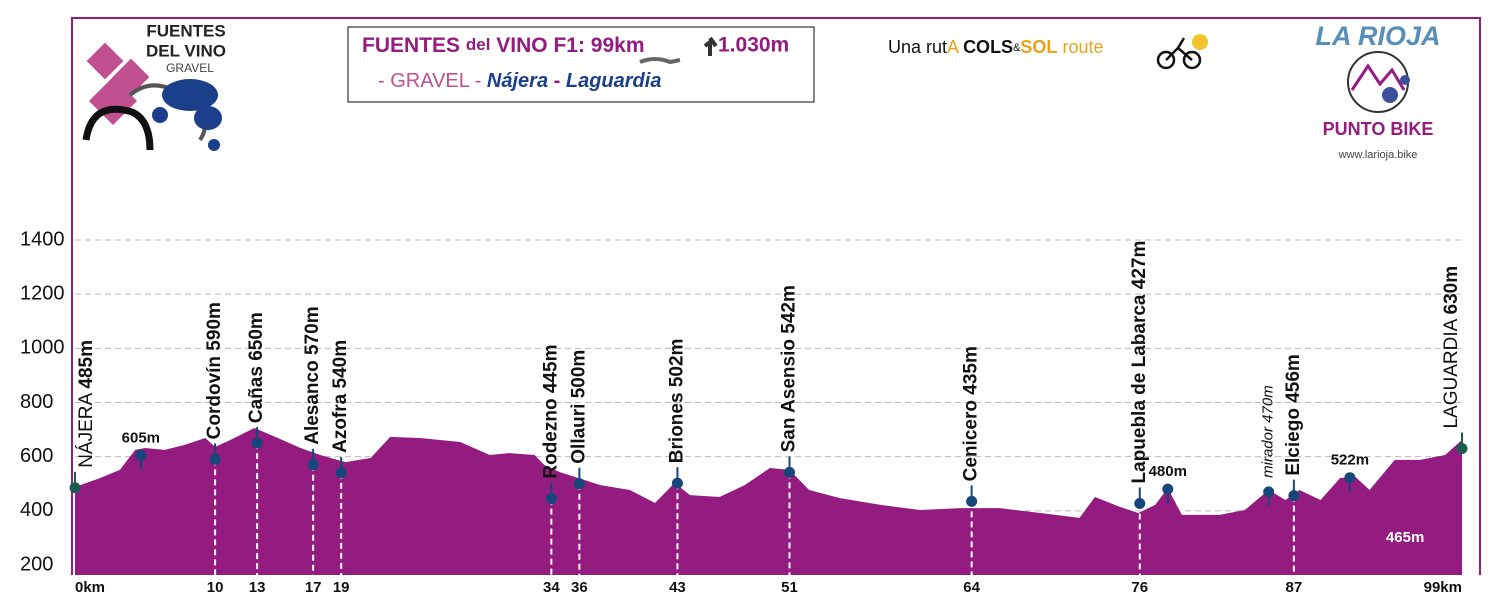  What do you see at coordinates (710, 46) in the screenshot?
I see `climb-icon` at bounding box center [710, 46].